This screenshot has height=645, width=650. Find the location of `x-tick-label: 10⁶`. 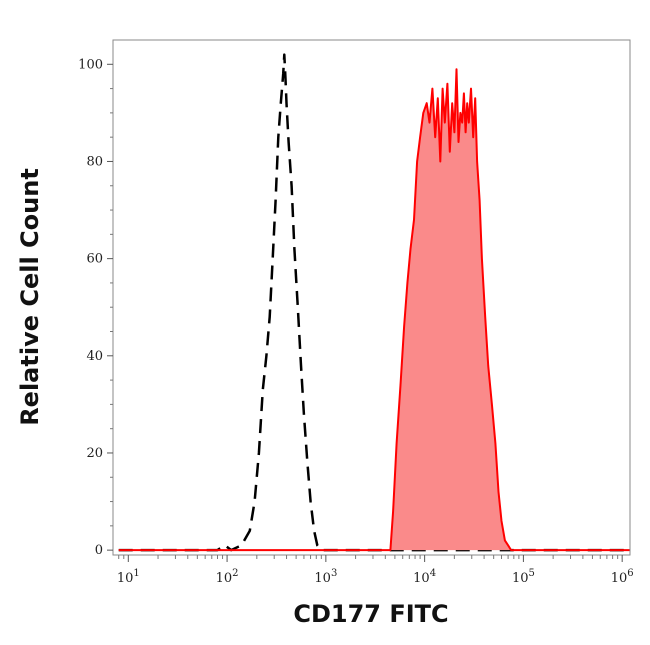

x-tick-label: 10⁶ is located at coordinates (622, 577).